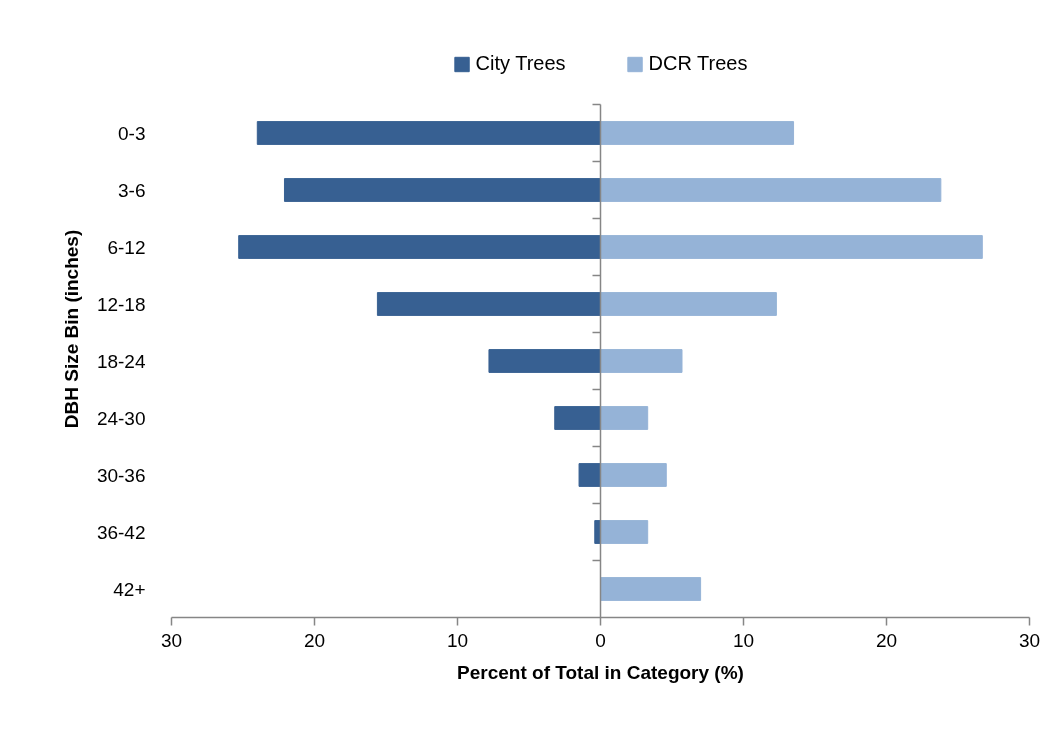 Image resolution: width=1058 pixels, height=734 pixels. Describe the element at coordinates (71, 329) in the screenshot. I see `y-axis-title: DBH Size Bin (inches)` at that location.